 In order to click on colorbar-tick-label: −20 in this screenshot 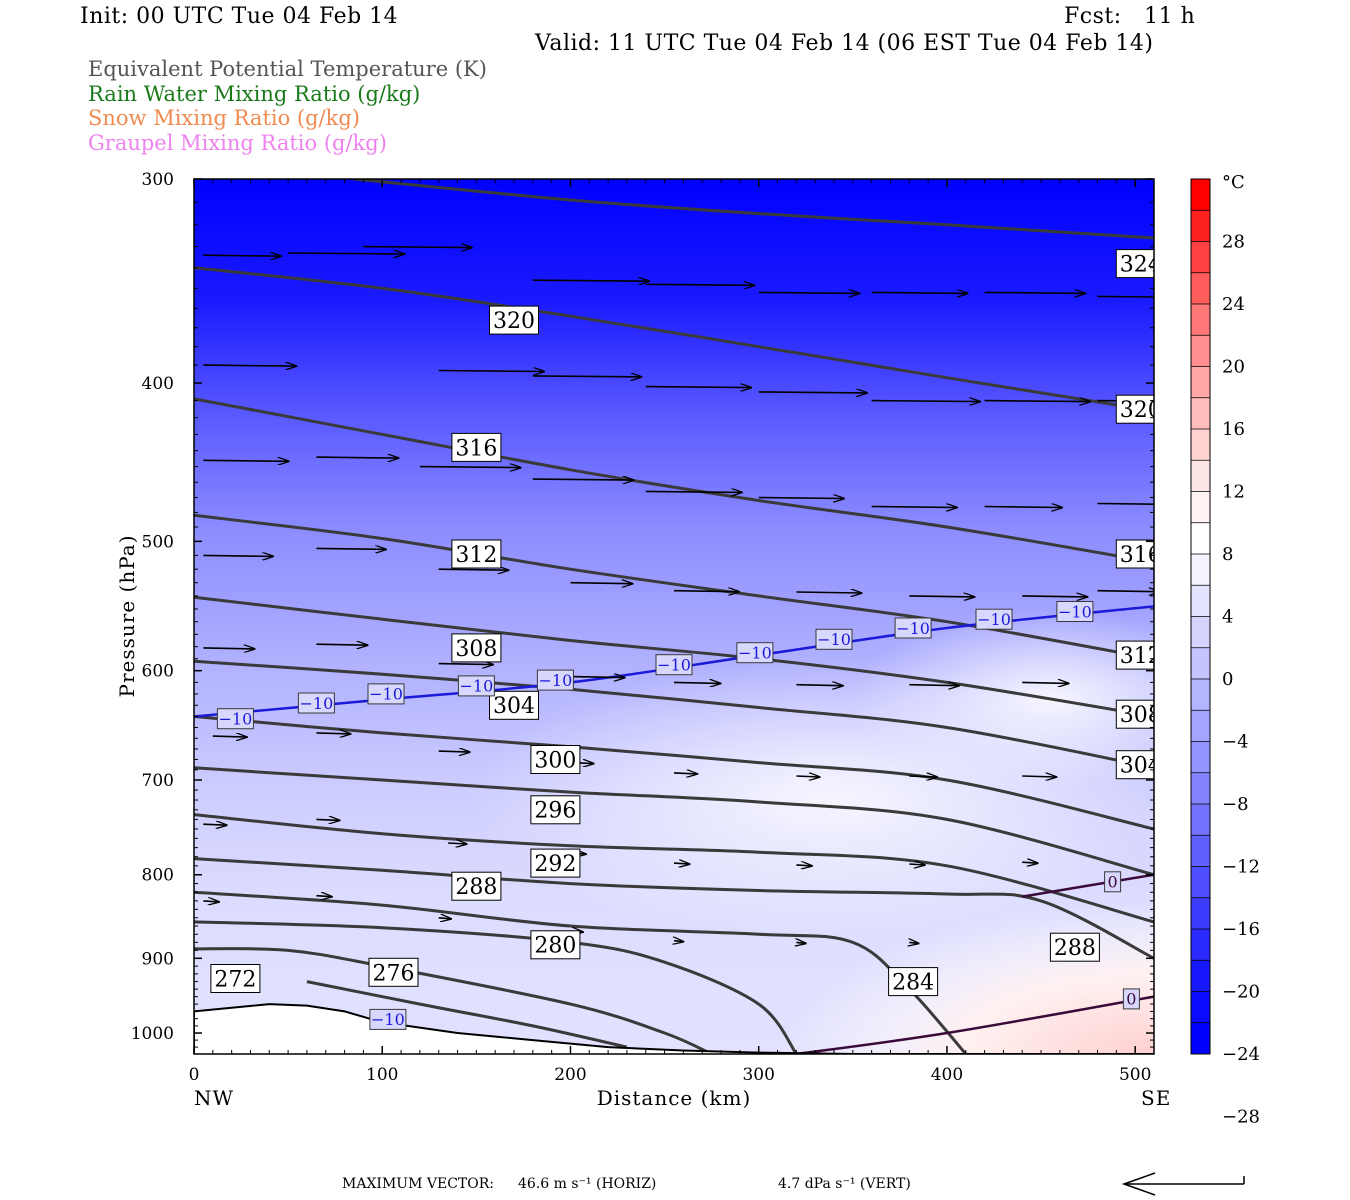, I will do `click(1241, 992)`.